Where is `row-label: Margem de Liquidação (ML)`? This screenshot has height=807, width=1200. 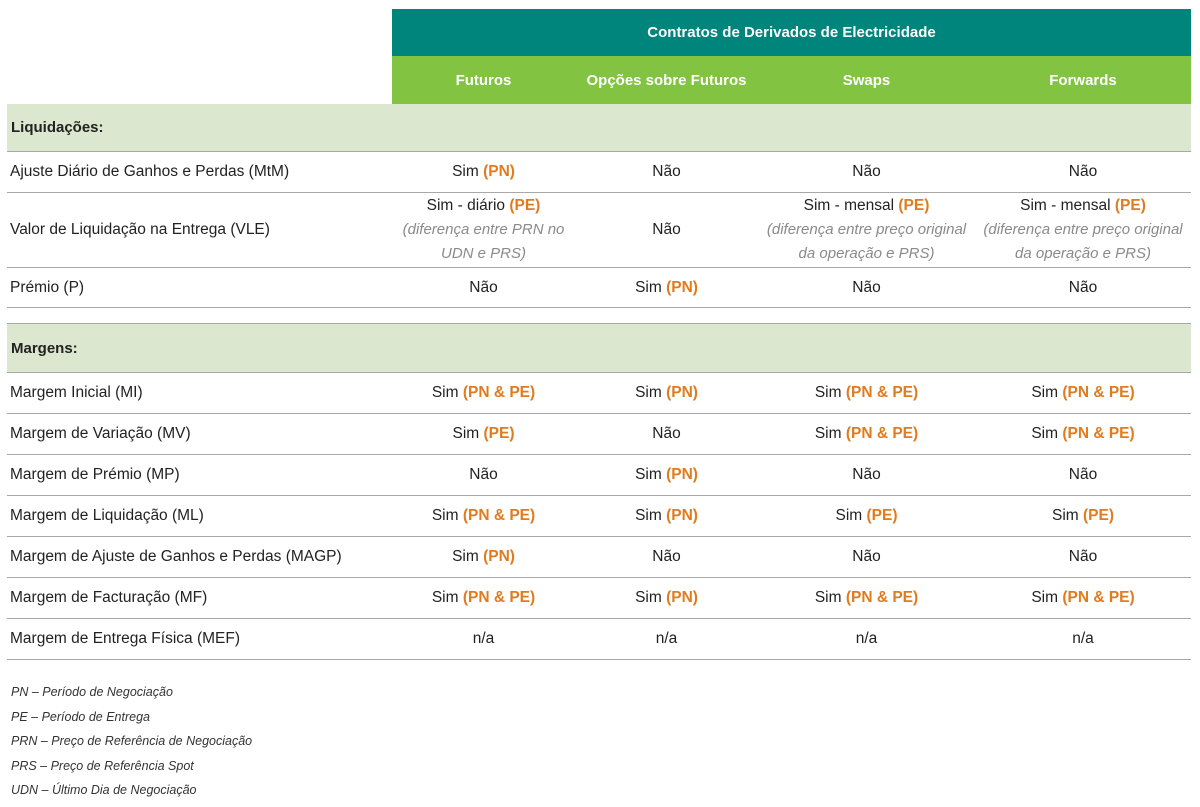 row-label: Margem de Liquidação (ML) is located at coordinates (107, 515).